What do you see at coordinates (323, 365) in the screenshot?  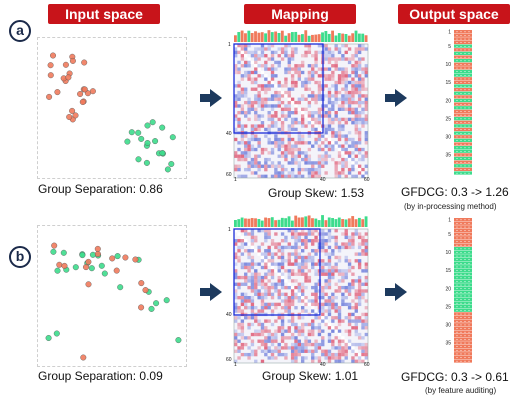 I see `matrix-x-tick: 40` at bounding box center [323, 365].